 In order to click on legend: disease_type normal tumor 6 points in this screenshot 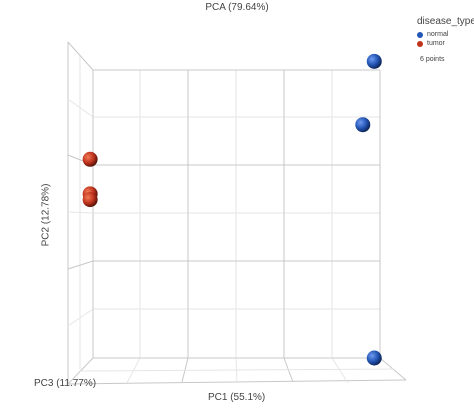, I will do `click(445, 39)`.